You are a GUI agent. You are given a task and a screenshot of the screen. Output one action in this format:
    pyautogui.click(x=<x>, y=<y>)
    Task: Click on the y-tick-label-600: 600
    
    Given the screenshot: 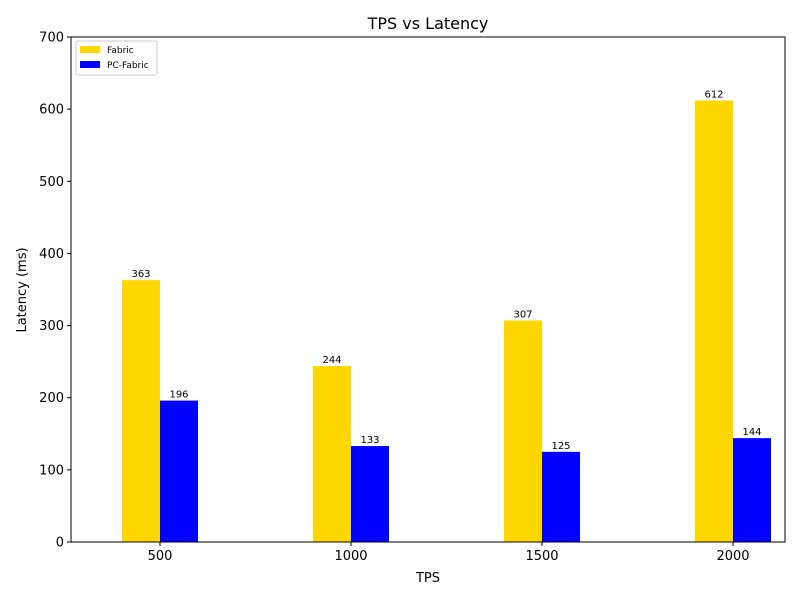 What is the action you would take?
    pyautogui.click(x=51, y=110)
    